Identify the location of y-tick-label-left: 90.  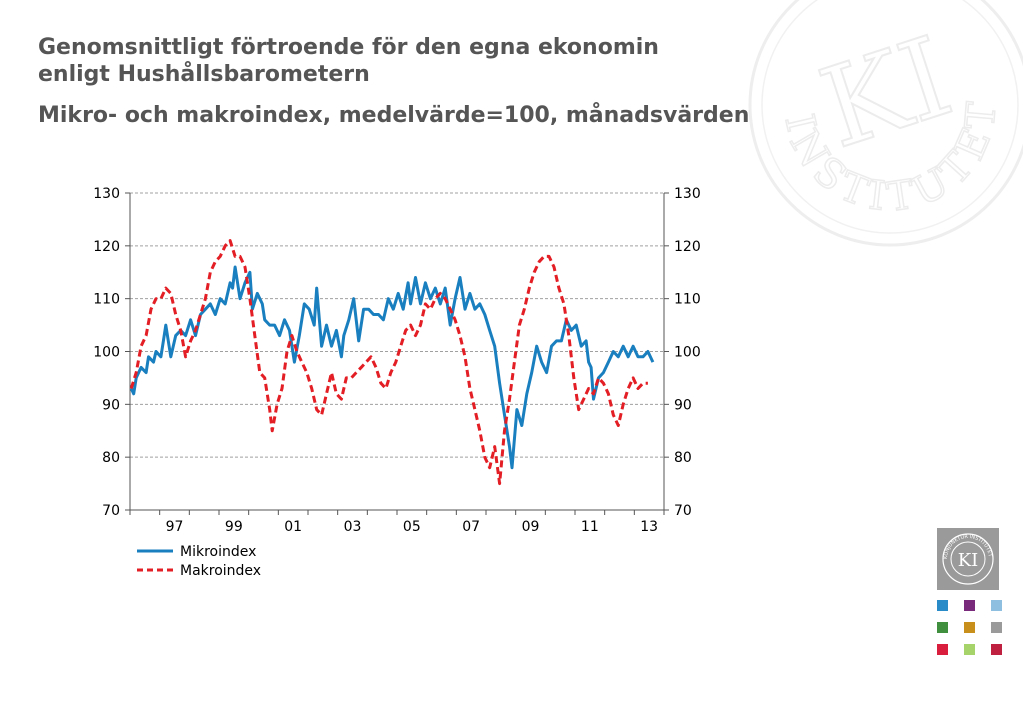
(111, 405).